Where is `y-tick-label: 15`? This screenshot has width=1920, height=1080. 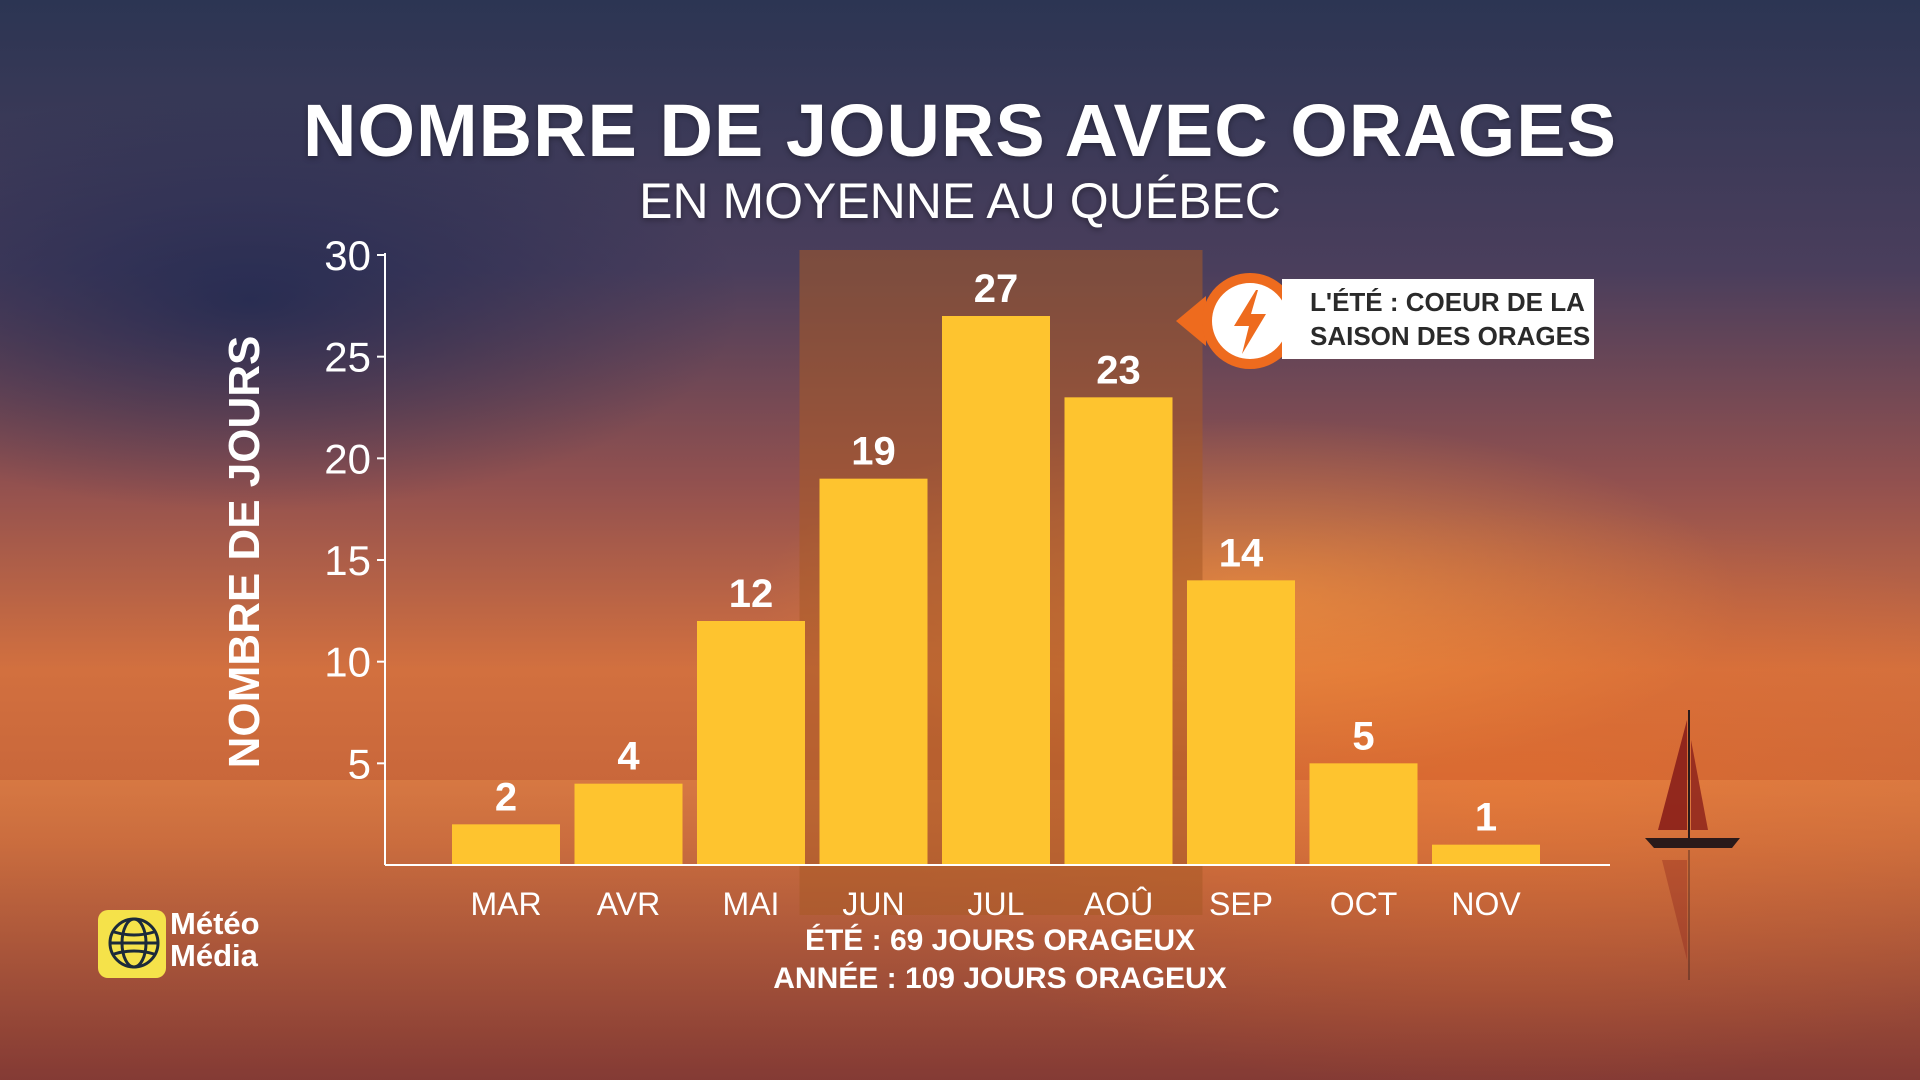 y-tick-label: 15 is located at coordinates (347, 560).